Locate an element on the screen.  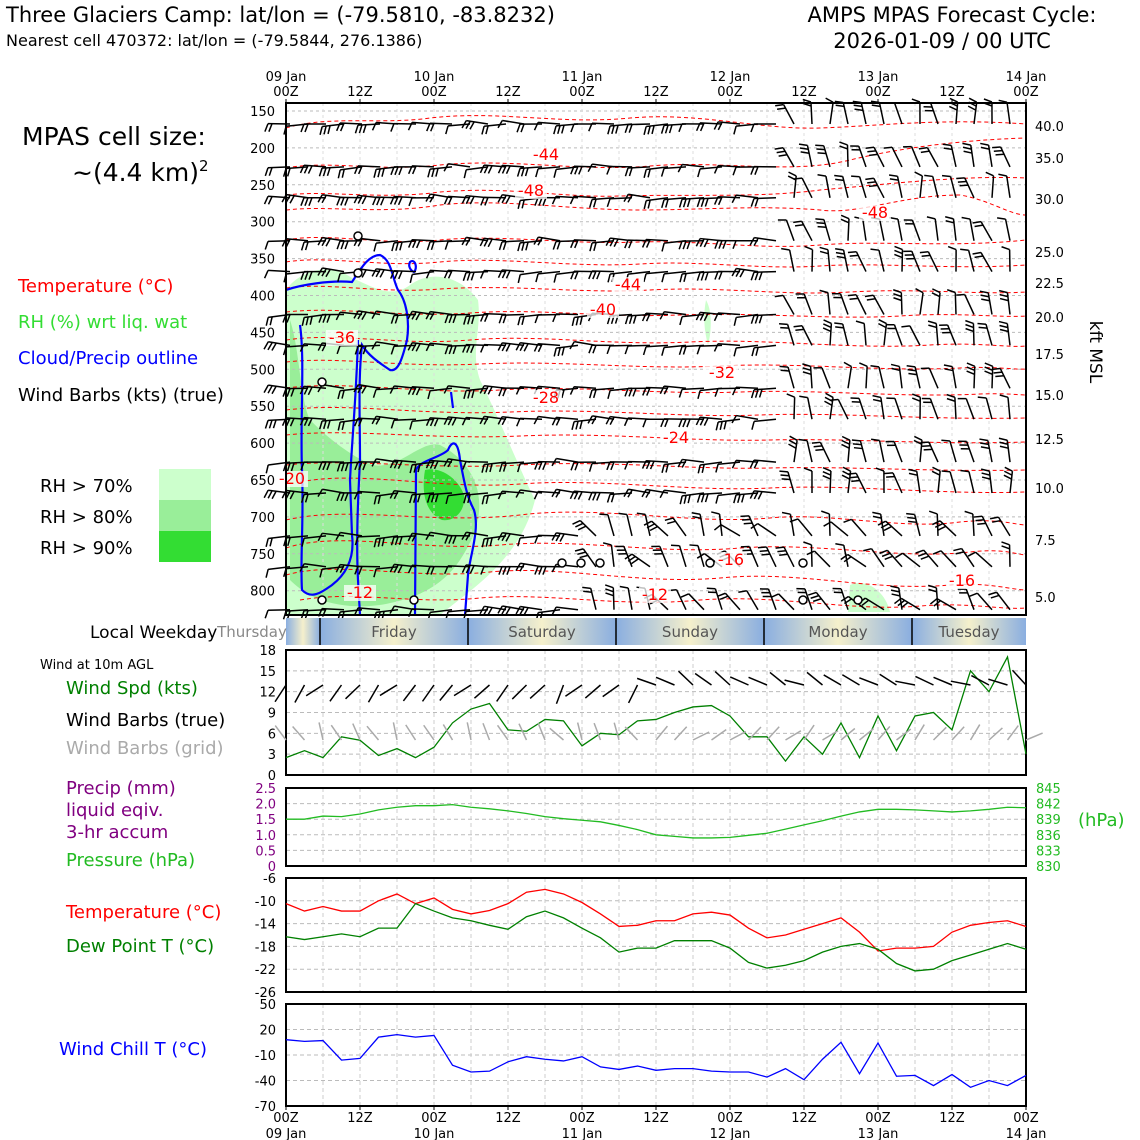
weekday-segment is located at coordinates (969, 631).